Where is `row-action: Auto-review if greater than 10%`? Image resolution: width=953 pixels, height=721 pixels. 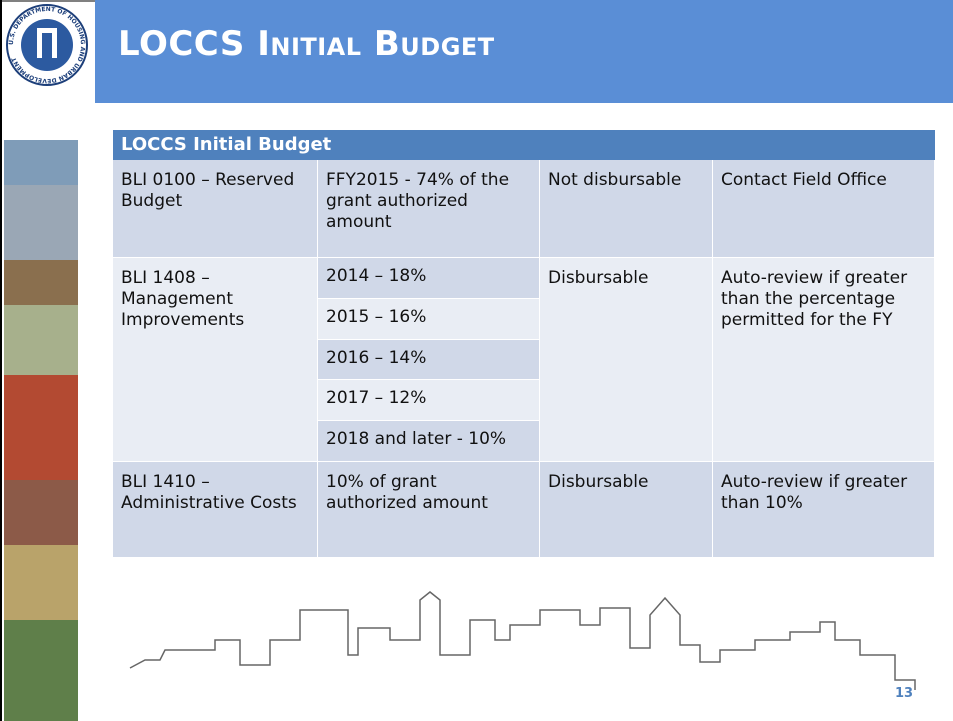 row-action: Auto-review if greater than 10% is located at coordinates (824, 510).